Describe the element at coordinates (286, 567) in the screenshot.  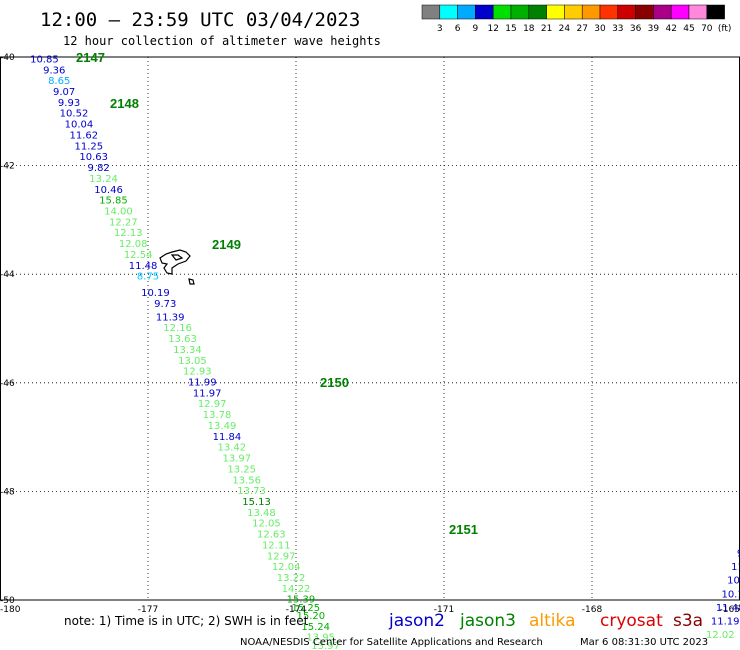
I see `swh-value: 12.04` at that location.